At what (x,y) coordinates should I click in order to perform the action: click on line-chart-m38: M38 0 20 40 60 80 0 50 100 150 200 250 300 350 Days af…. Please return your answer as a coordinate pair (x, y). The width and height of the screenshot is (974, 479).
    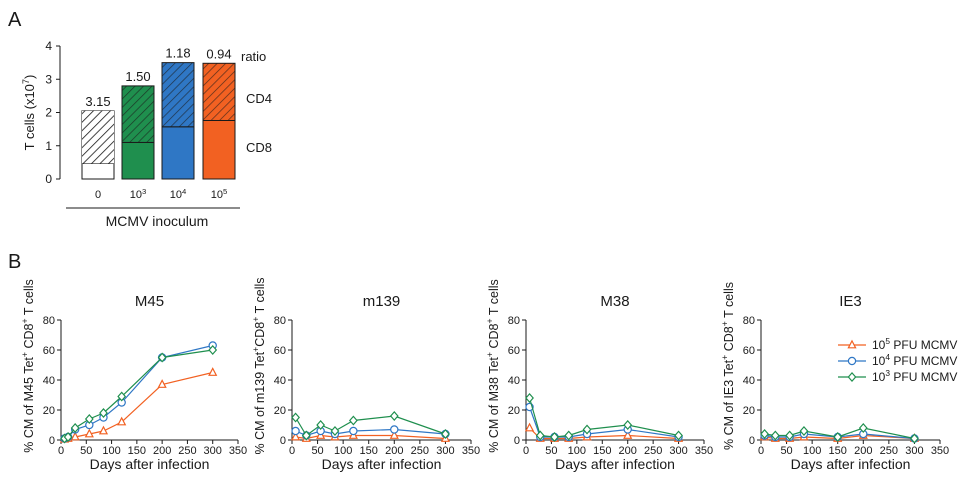
    Looking at the image, I should click on (599, 375).